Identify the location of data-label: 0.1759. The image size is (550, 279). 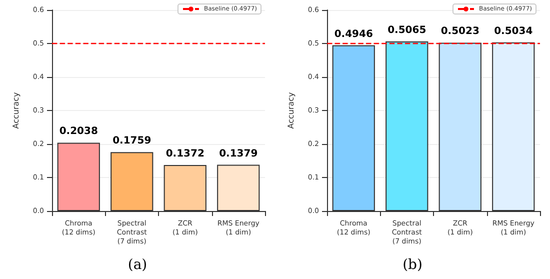
(132, 141).